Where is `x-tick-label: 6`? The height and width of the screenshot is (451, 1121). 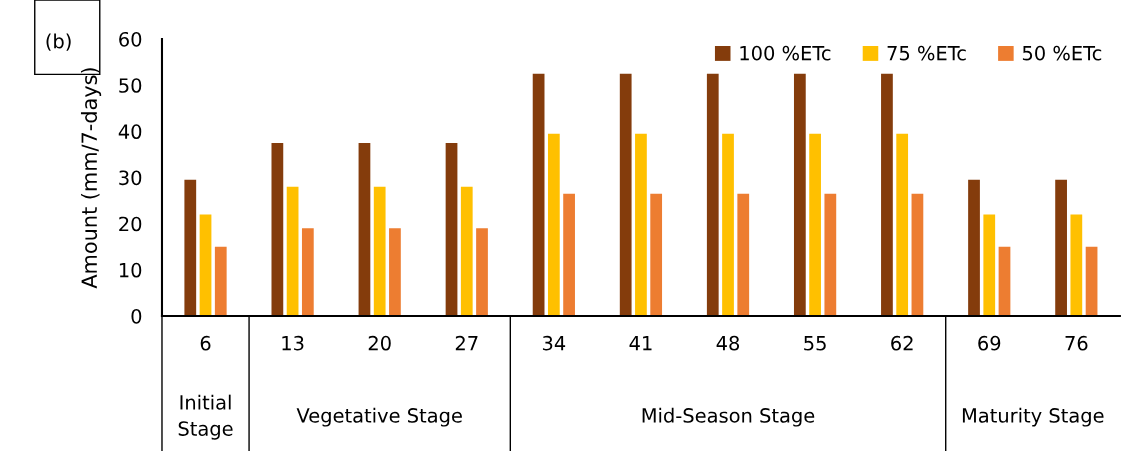 x-tick-label: 6 is located at coordinates (205, 343).